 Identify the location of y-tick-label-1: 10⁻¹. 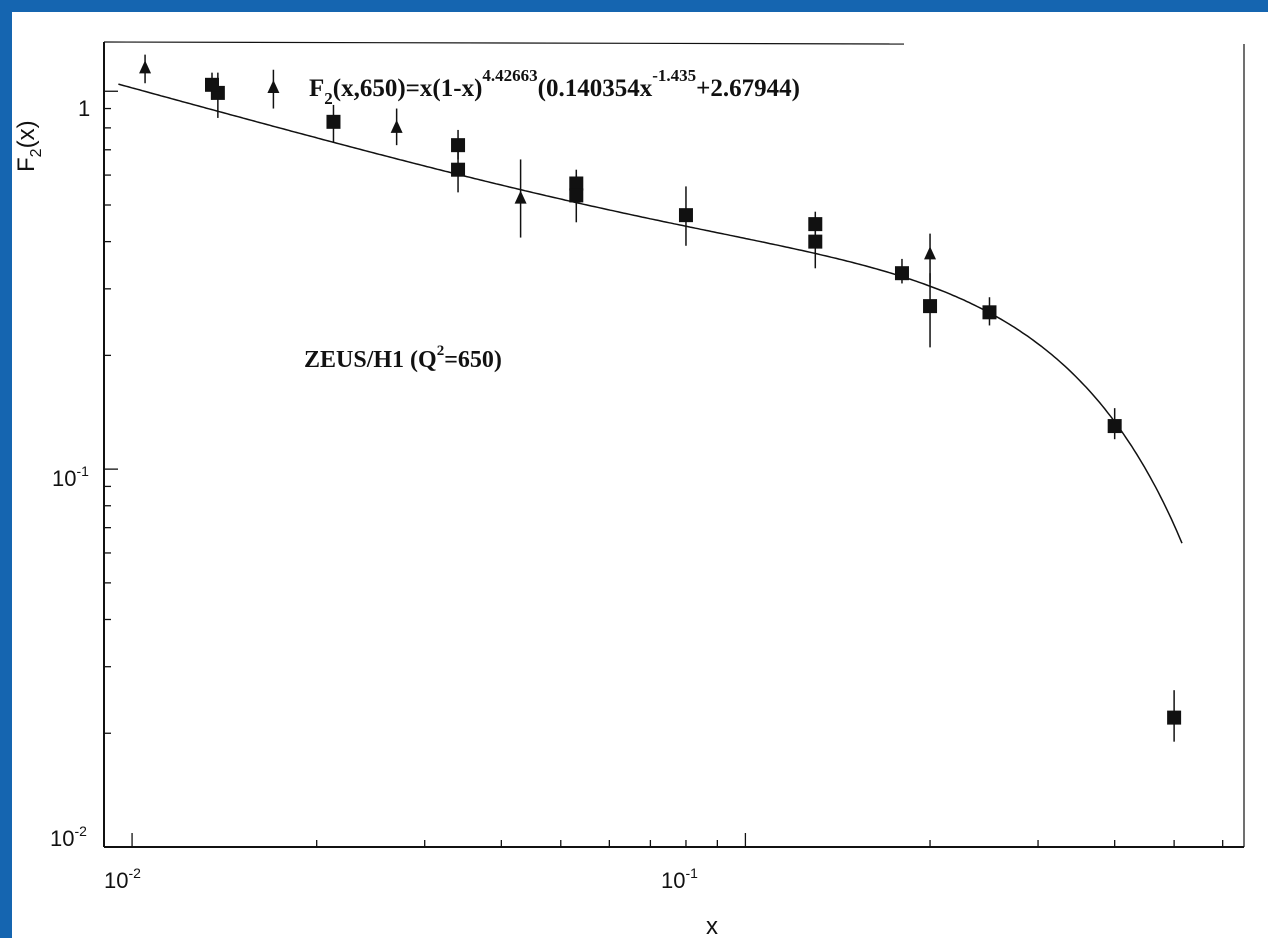
(70, 477).